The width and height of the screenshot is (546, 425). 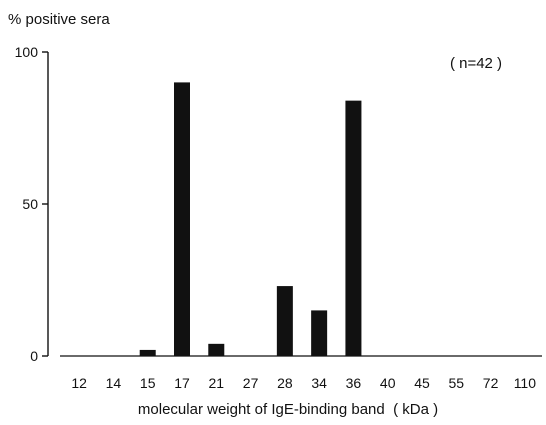 What do you see at coordinates (27, 52) in the screenshot?
I see `y-tick-label: 100` at bounding box center [27, 52].